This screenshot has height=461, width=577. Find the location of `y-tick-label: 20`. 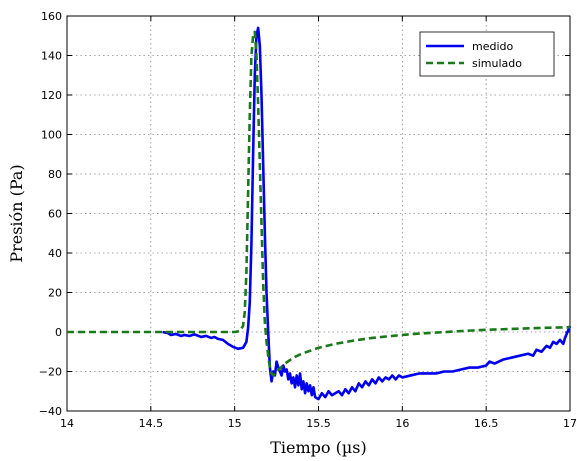

y-tick-label: 20 is located at coordinates (55, 293).